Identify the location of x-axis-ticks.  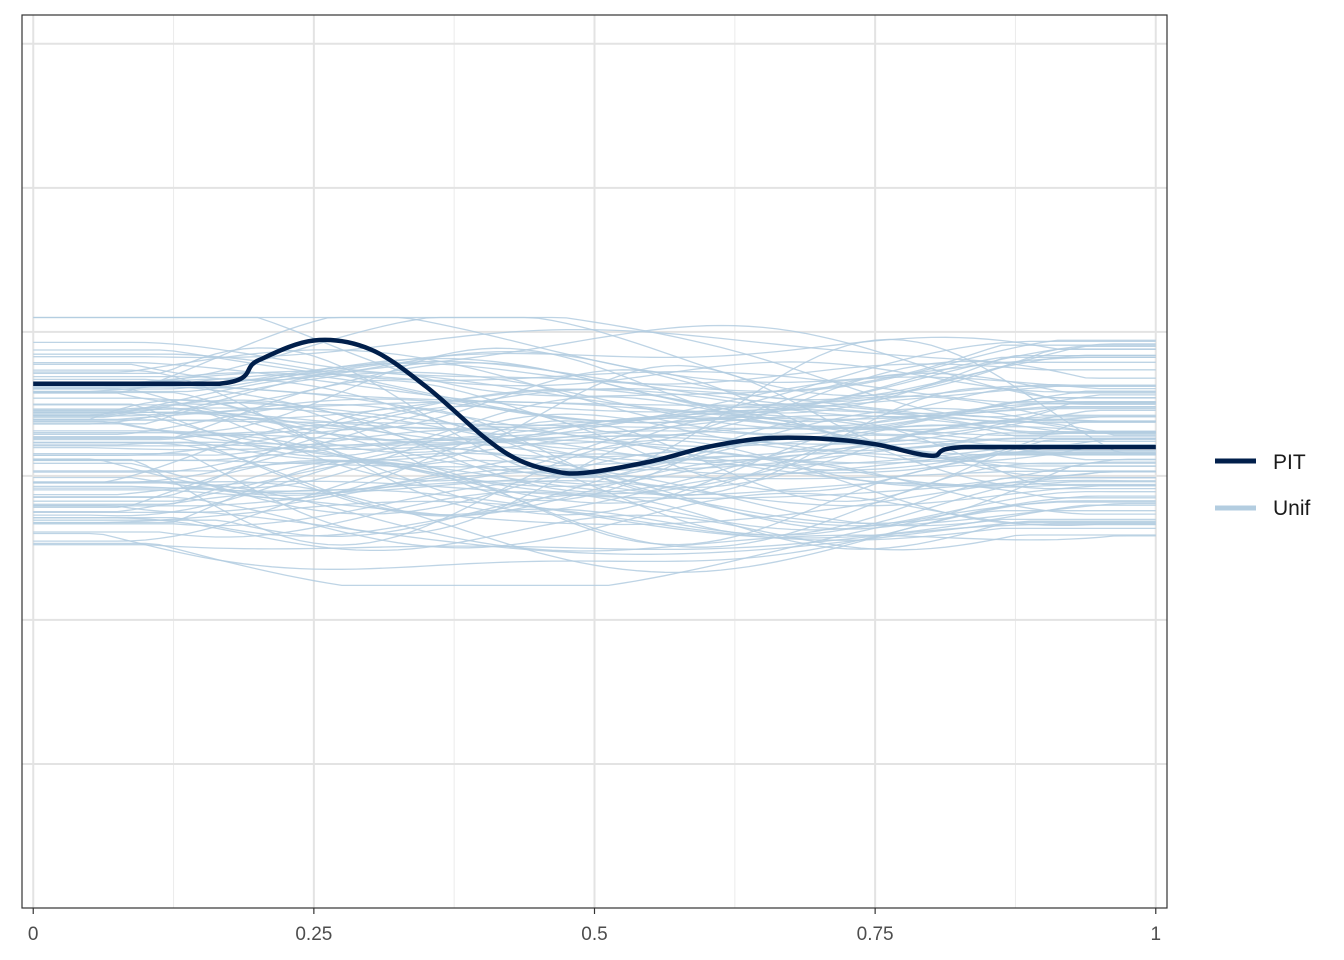
(594, 911).